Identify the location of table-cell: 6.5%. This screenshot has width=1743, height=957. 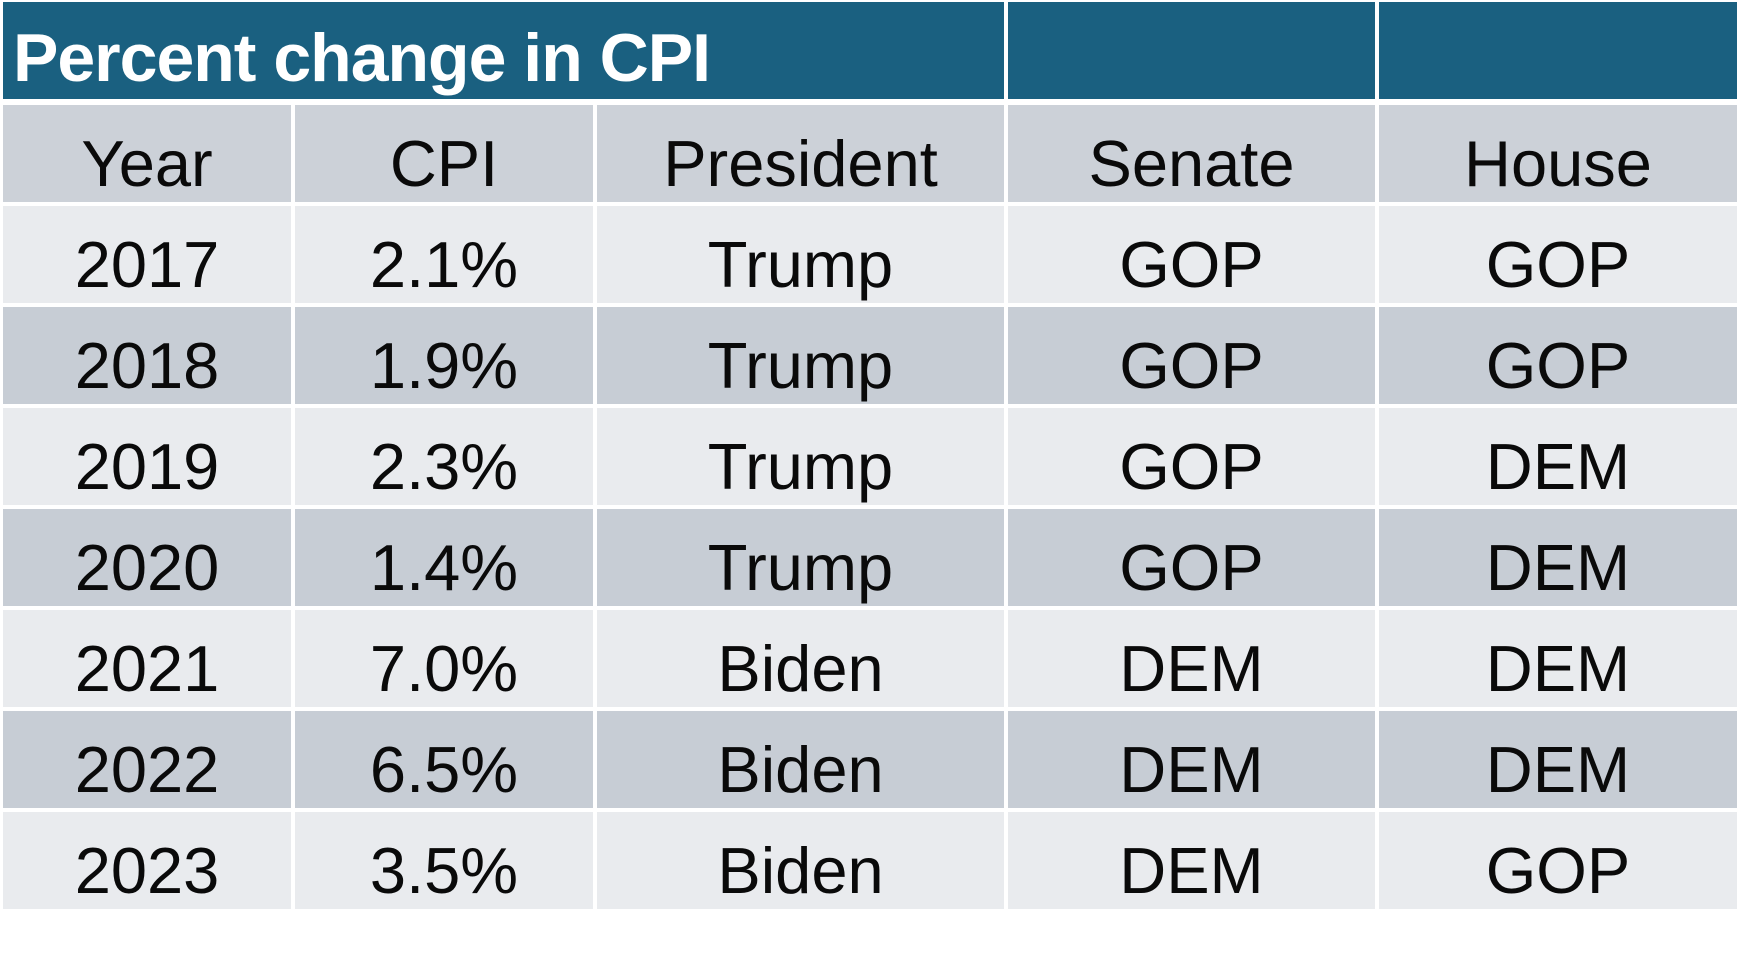
(444, 759).